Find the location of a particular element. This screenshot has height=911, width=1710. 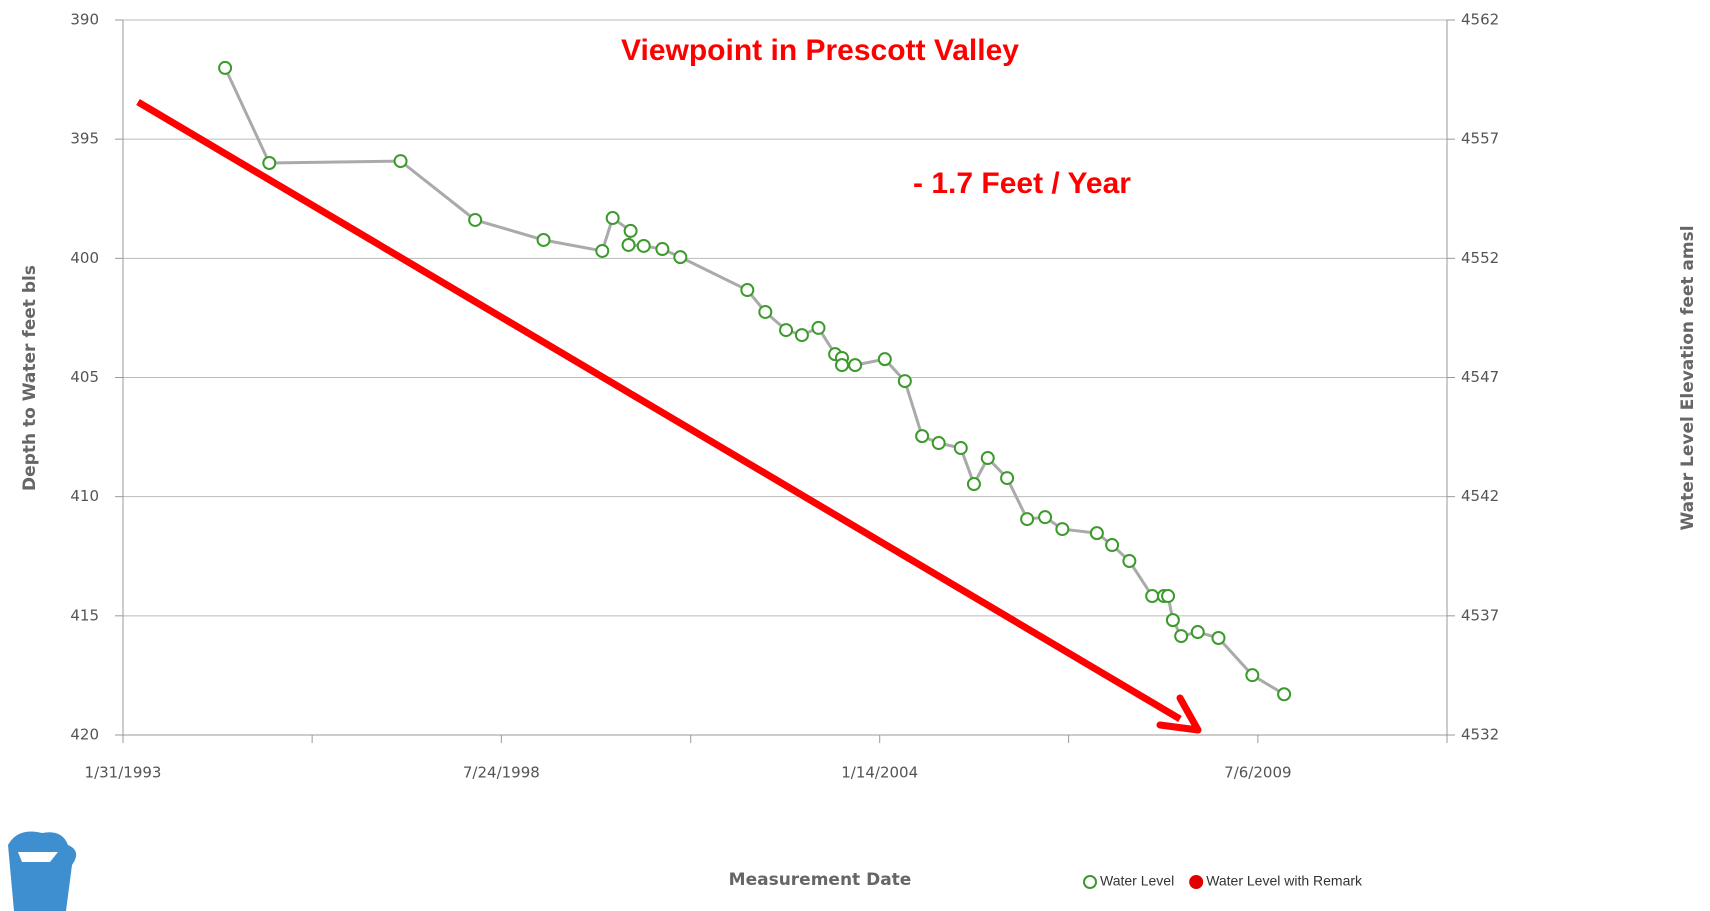

x-tick-label: 7/24/1998 is located at coordinates (501, 773).